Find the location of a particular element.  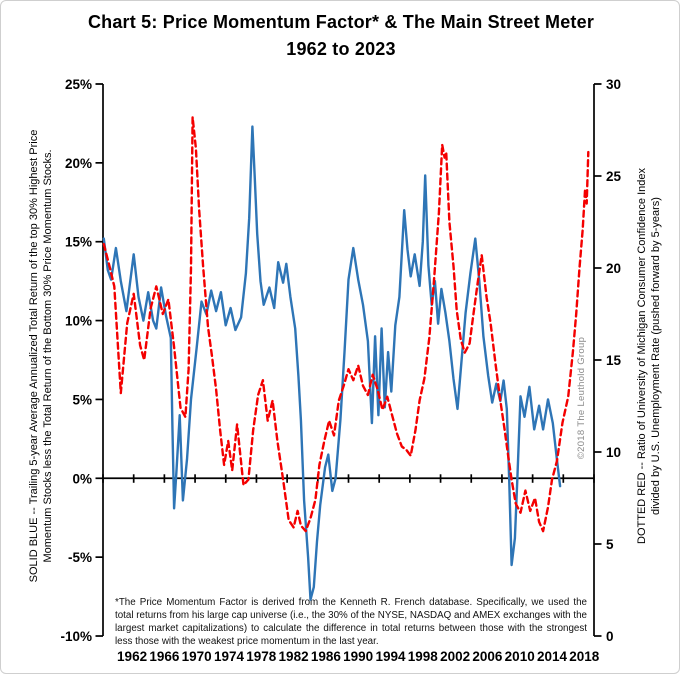

x-axis-year-label: 2018 is located at coordinates (584, 656).